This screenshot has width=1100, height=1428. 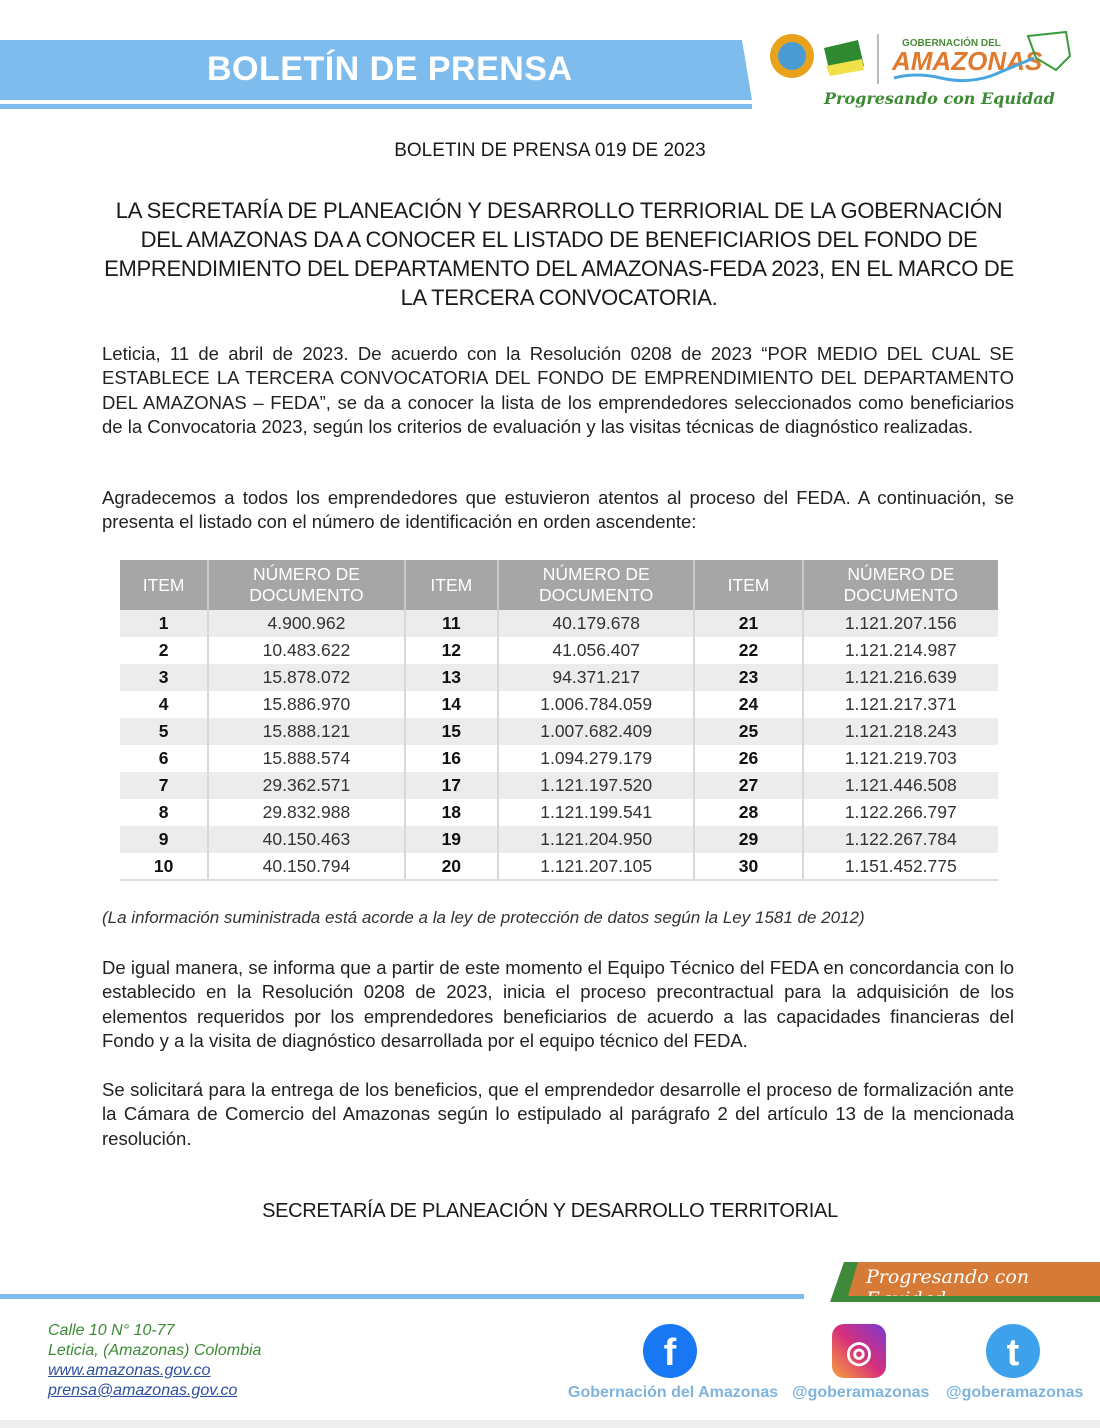 I want to click on document-number-cell: 4.900.962, so click(x=307, y=623).